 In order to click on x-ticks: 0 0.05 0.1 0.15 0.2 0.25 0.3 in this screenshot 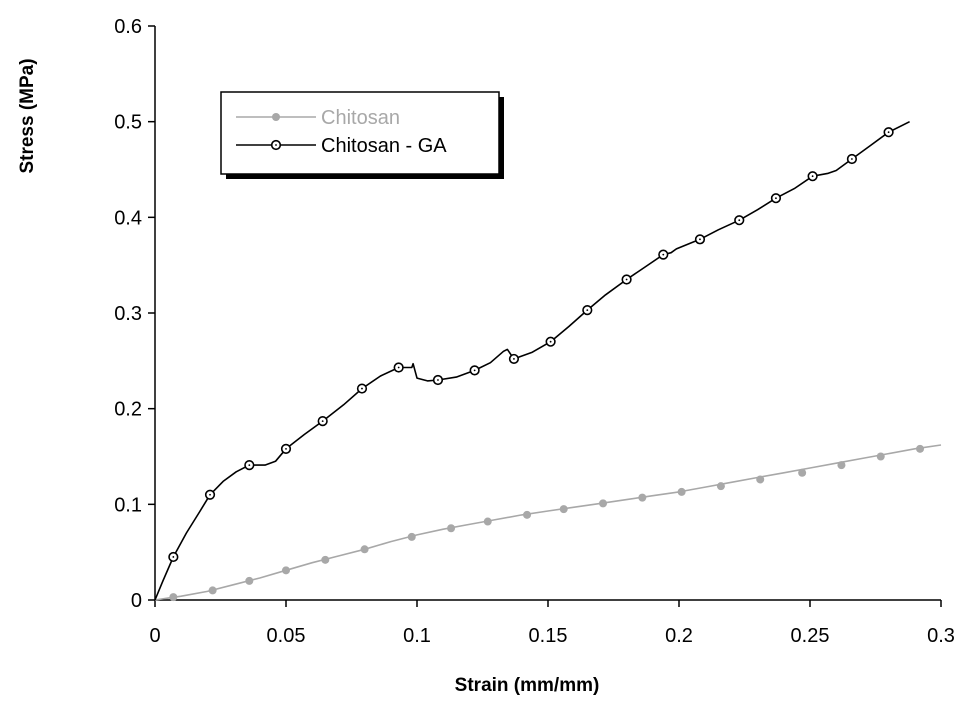, I will do `click(552, 623)`.